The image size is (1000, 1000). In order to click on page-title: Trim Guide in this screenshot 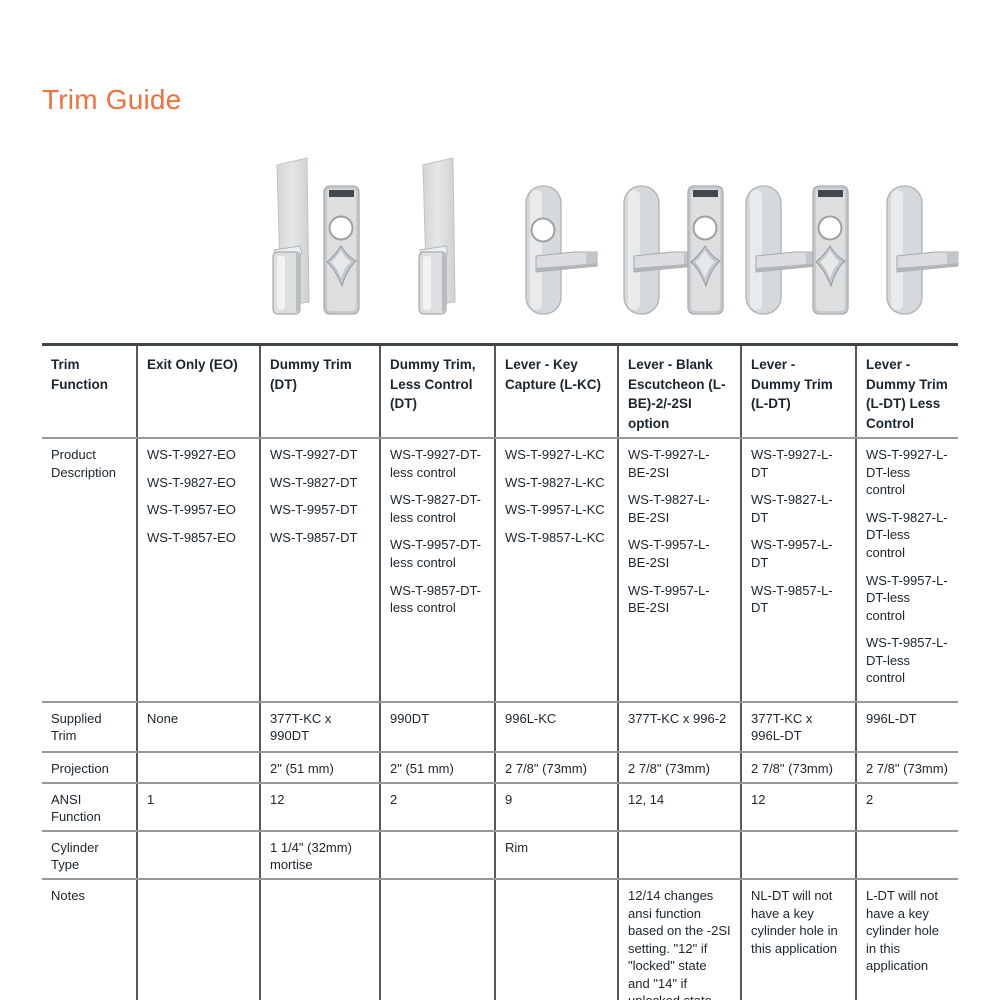, I will do `click(112, 99)`.